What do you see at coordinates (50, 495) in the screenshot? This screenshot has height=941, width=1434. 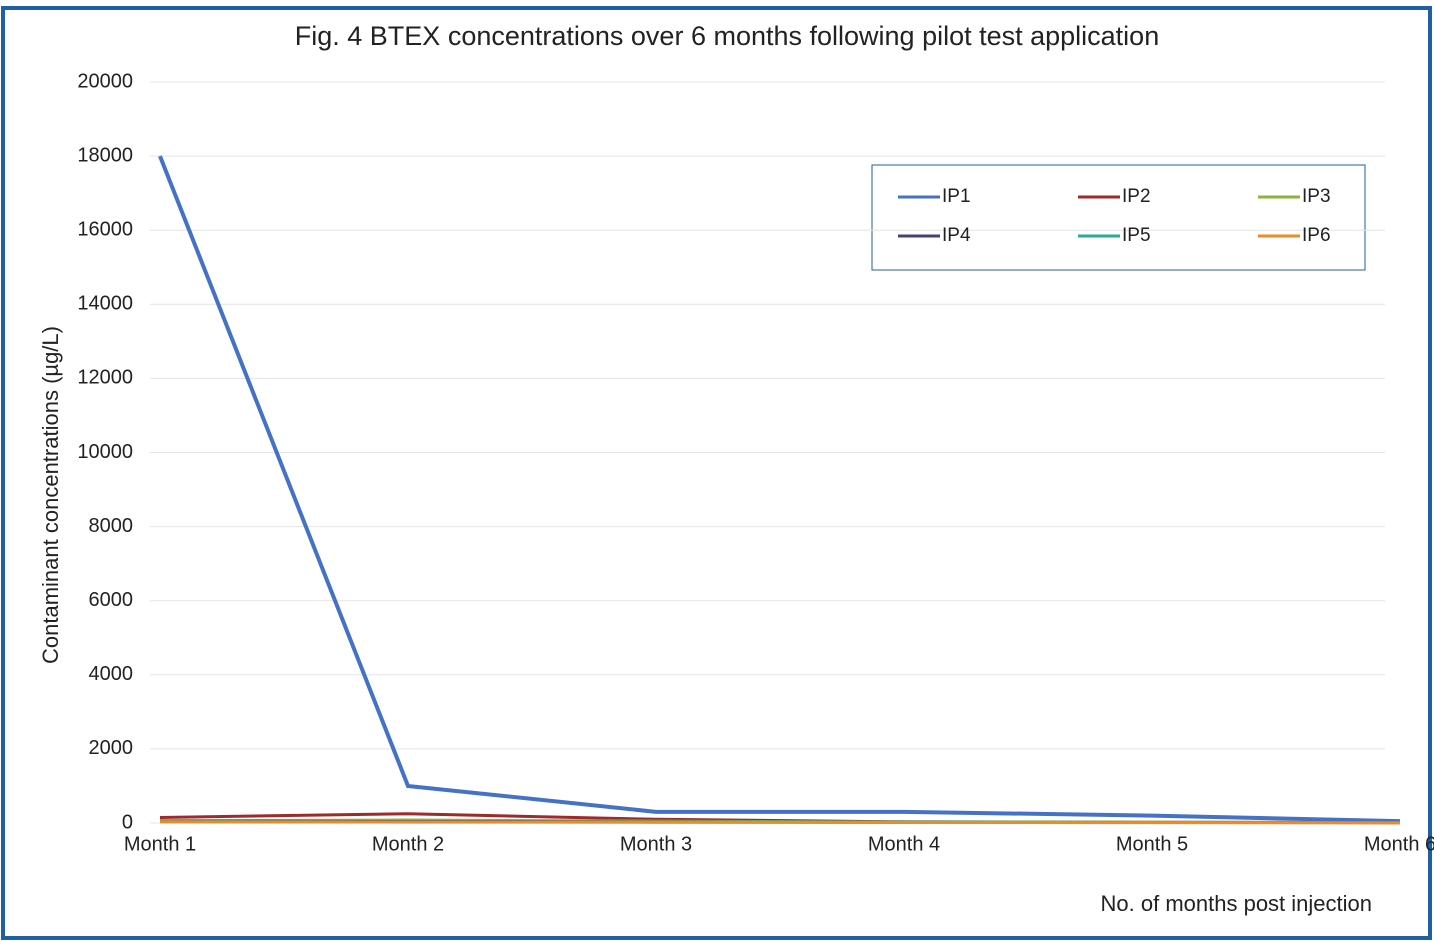 I see `y-axis-title: Contaminant concentrations (µg/L)` at bounding box center [50, 495].